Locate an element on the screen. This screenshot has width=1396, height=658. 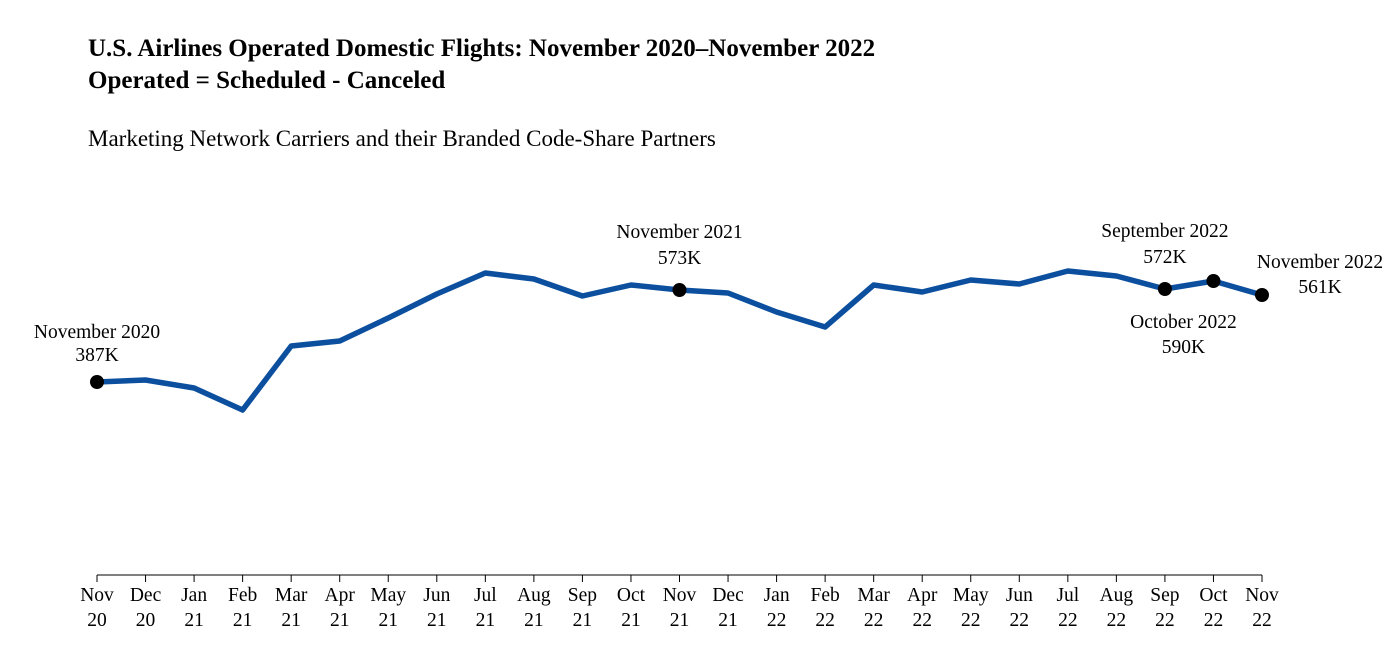
annotation-label: October 2022 is located at coordinates (1183, 322).